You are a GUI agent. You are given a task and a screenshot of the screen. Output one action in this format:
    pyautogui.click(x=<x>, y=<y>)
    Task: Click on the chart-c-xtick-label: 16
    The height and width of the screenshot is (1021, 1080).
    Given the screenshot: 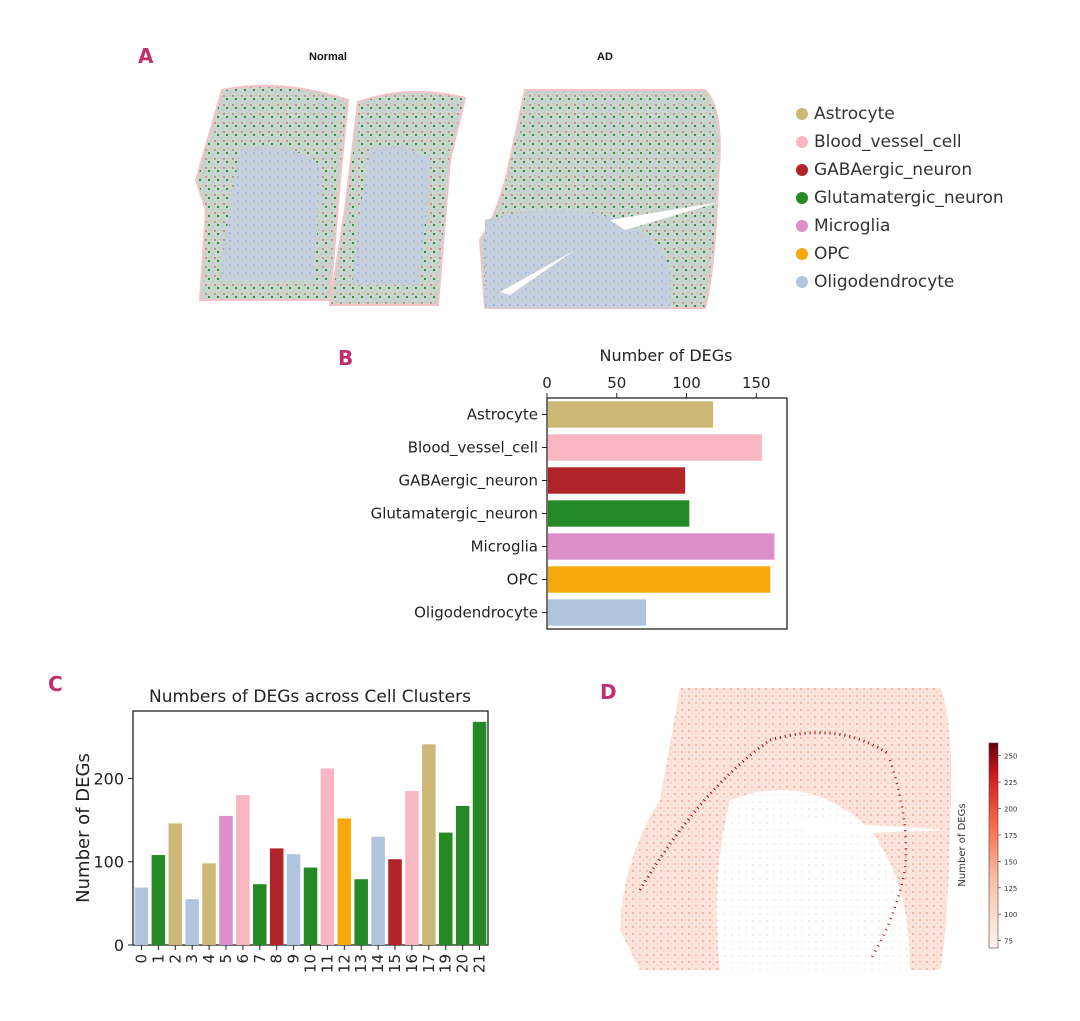 What is the action you would take?
    pyautogui.click(x=412, y=963)
    